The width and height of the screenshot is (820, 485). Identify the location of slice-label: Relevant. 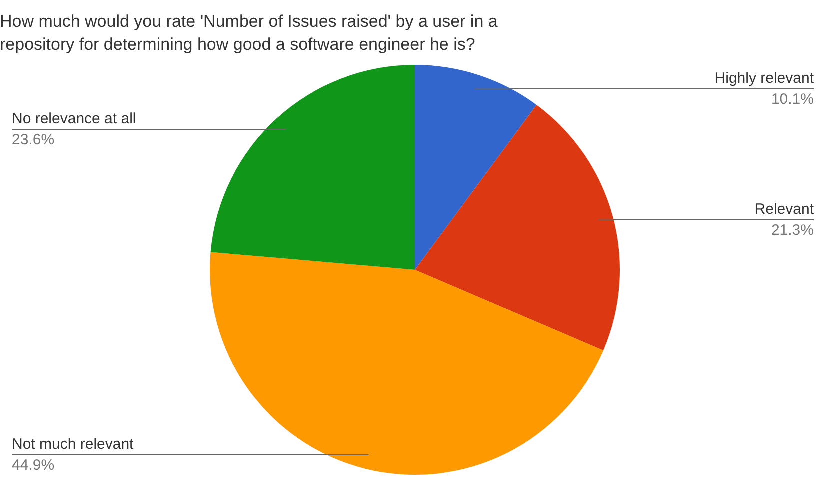
(784, 209).